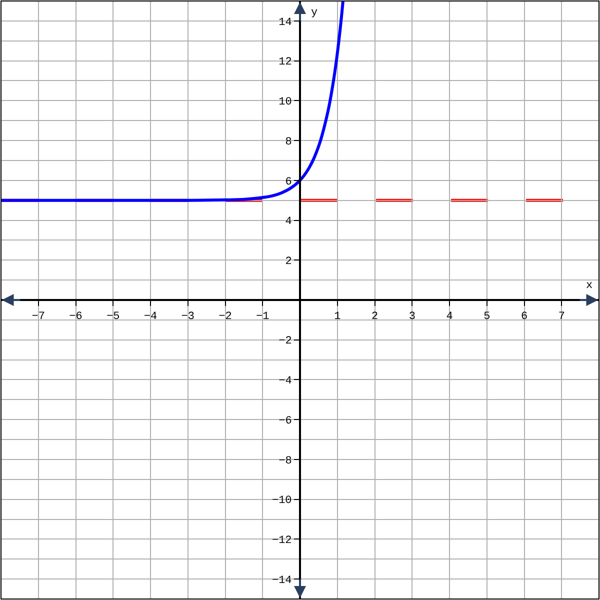 The width and height of the screenshot is (600, 600). Describe the element at coordinates (374, 317) in the screenshot. I see `x-tick-label: 2` at that location.